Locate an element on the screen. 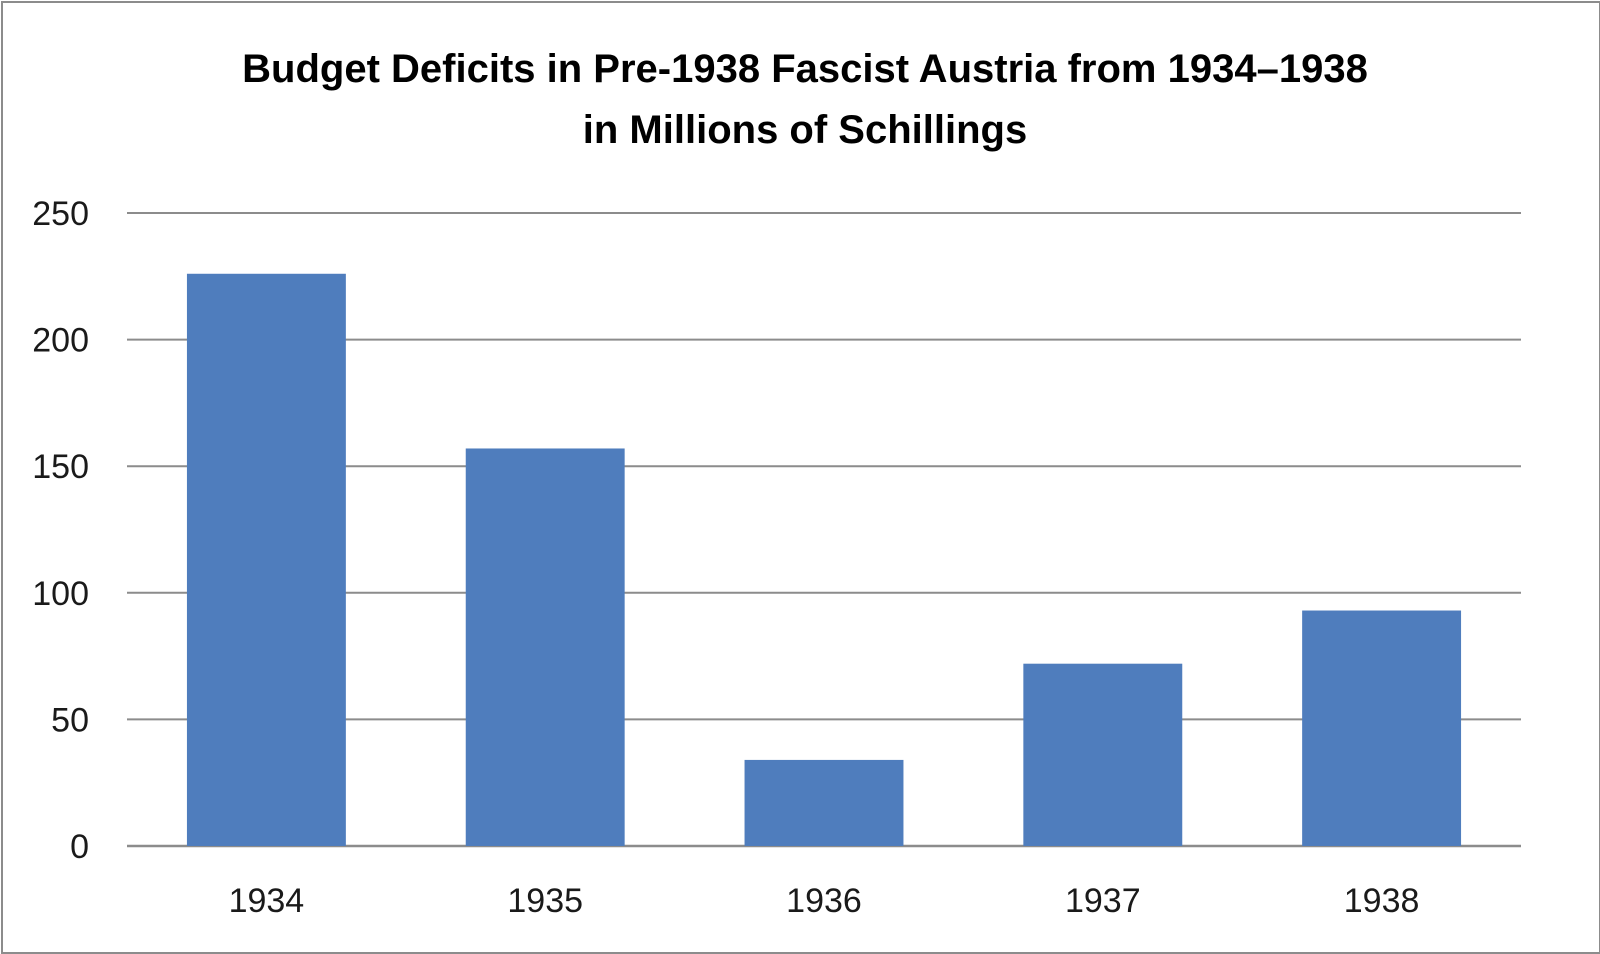  y-tick-label: 100 is located at coordinates (60, 594).